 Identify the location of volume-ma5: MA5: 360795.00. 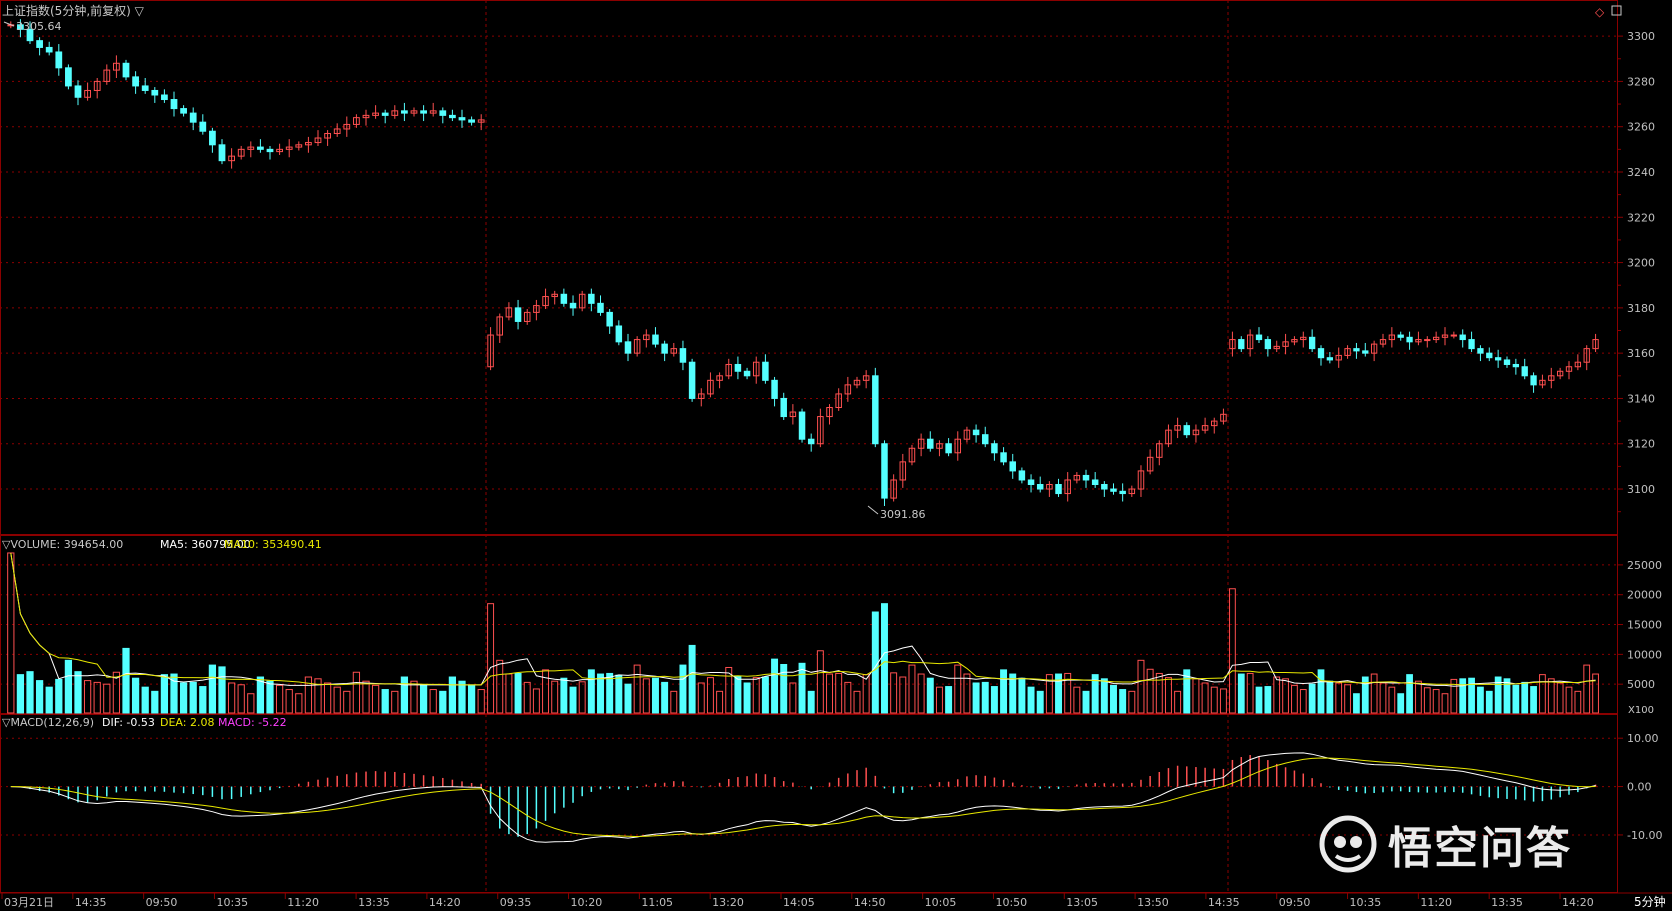
(205, 544).